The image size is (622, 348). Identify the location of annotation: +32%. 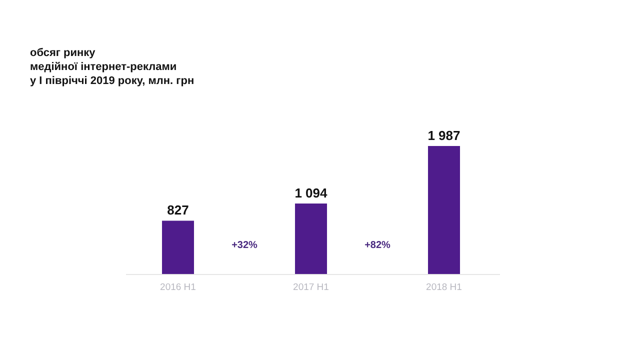
(245, 245).